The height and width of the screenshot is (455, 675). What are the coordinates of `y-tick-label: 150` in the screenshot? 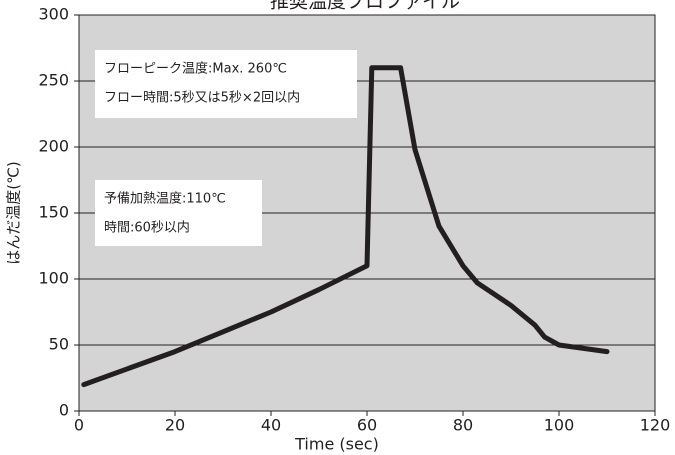 It's located at (53, 212).